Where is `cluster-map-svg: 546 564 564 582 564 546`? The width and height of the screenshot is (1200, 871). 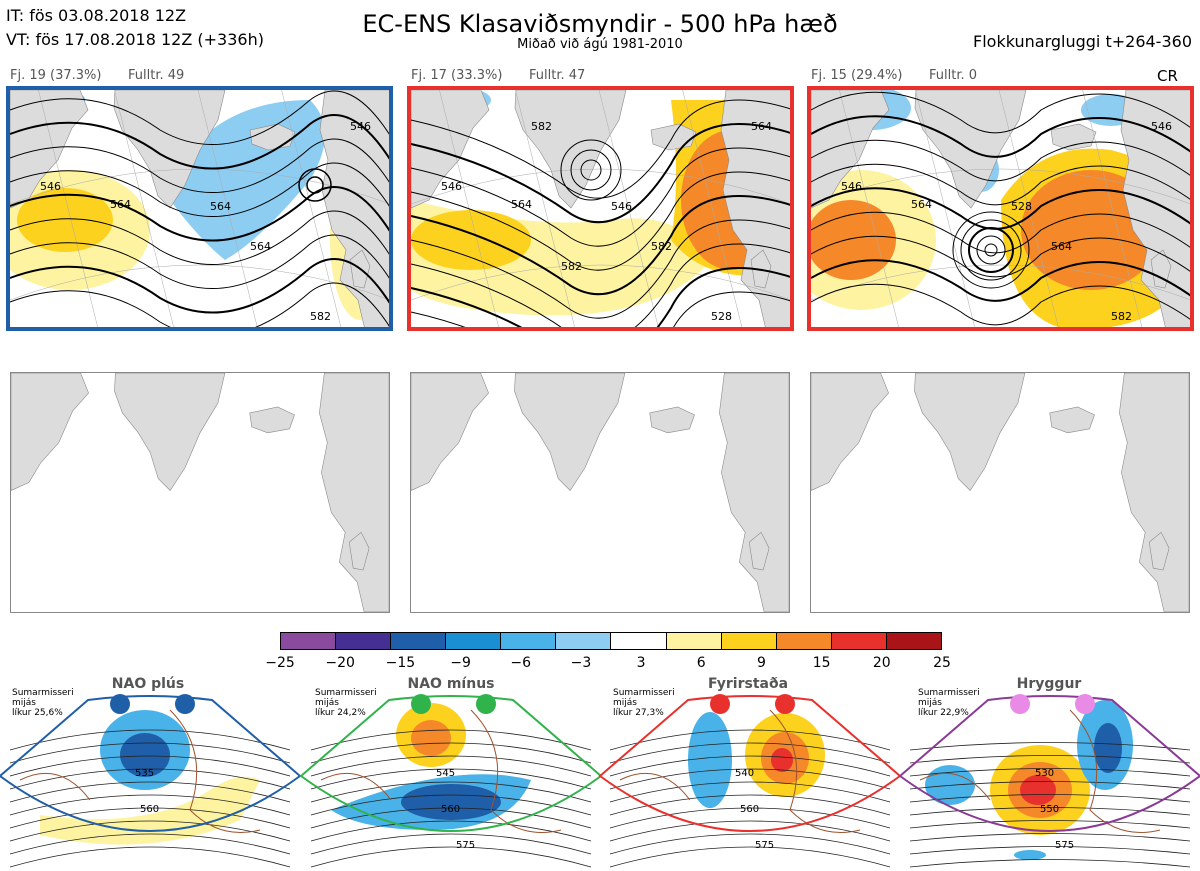
cluster-map-svg: 546 564 564 582 564 546 is located at coordinates (199, 208).